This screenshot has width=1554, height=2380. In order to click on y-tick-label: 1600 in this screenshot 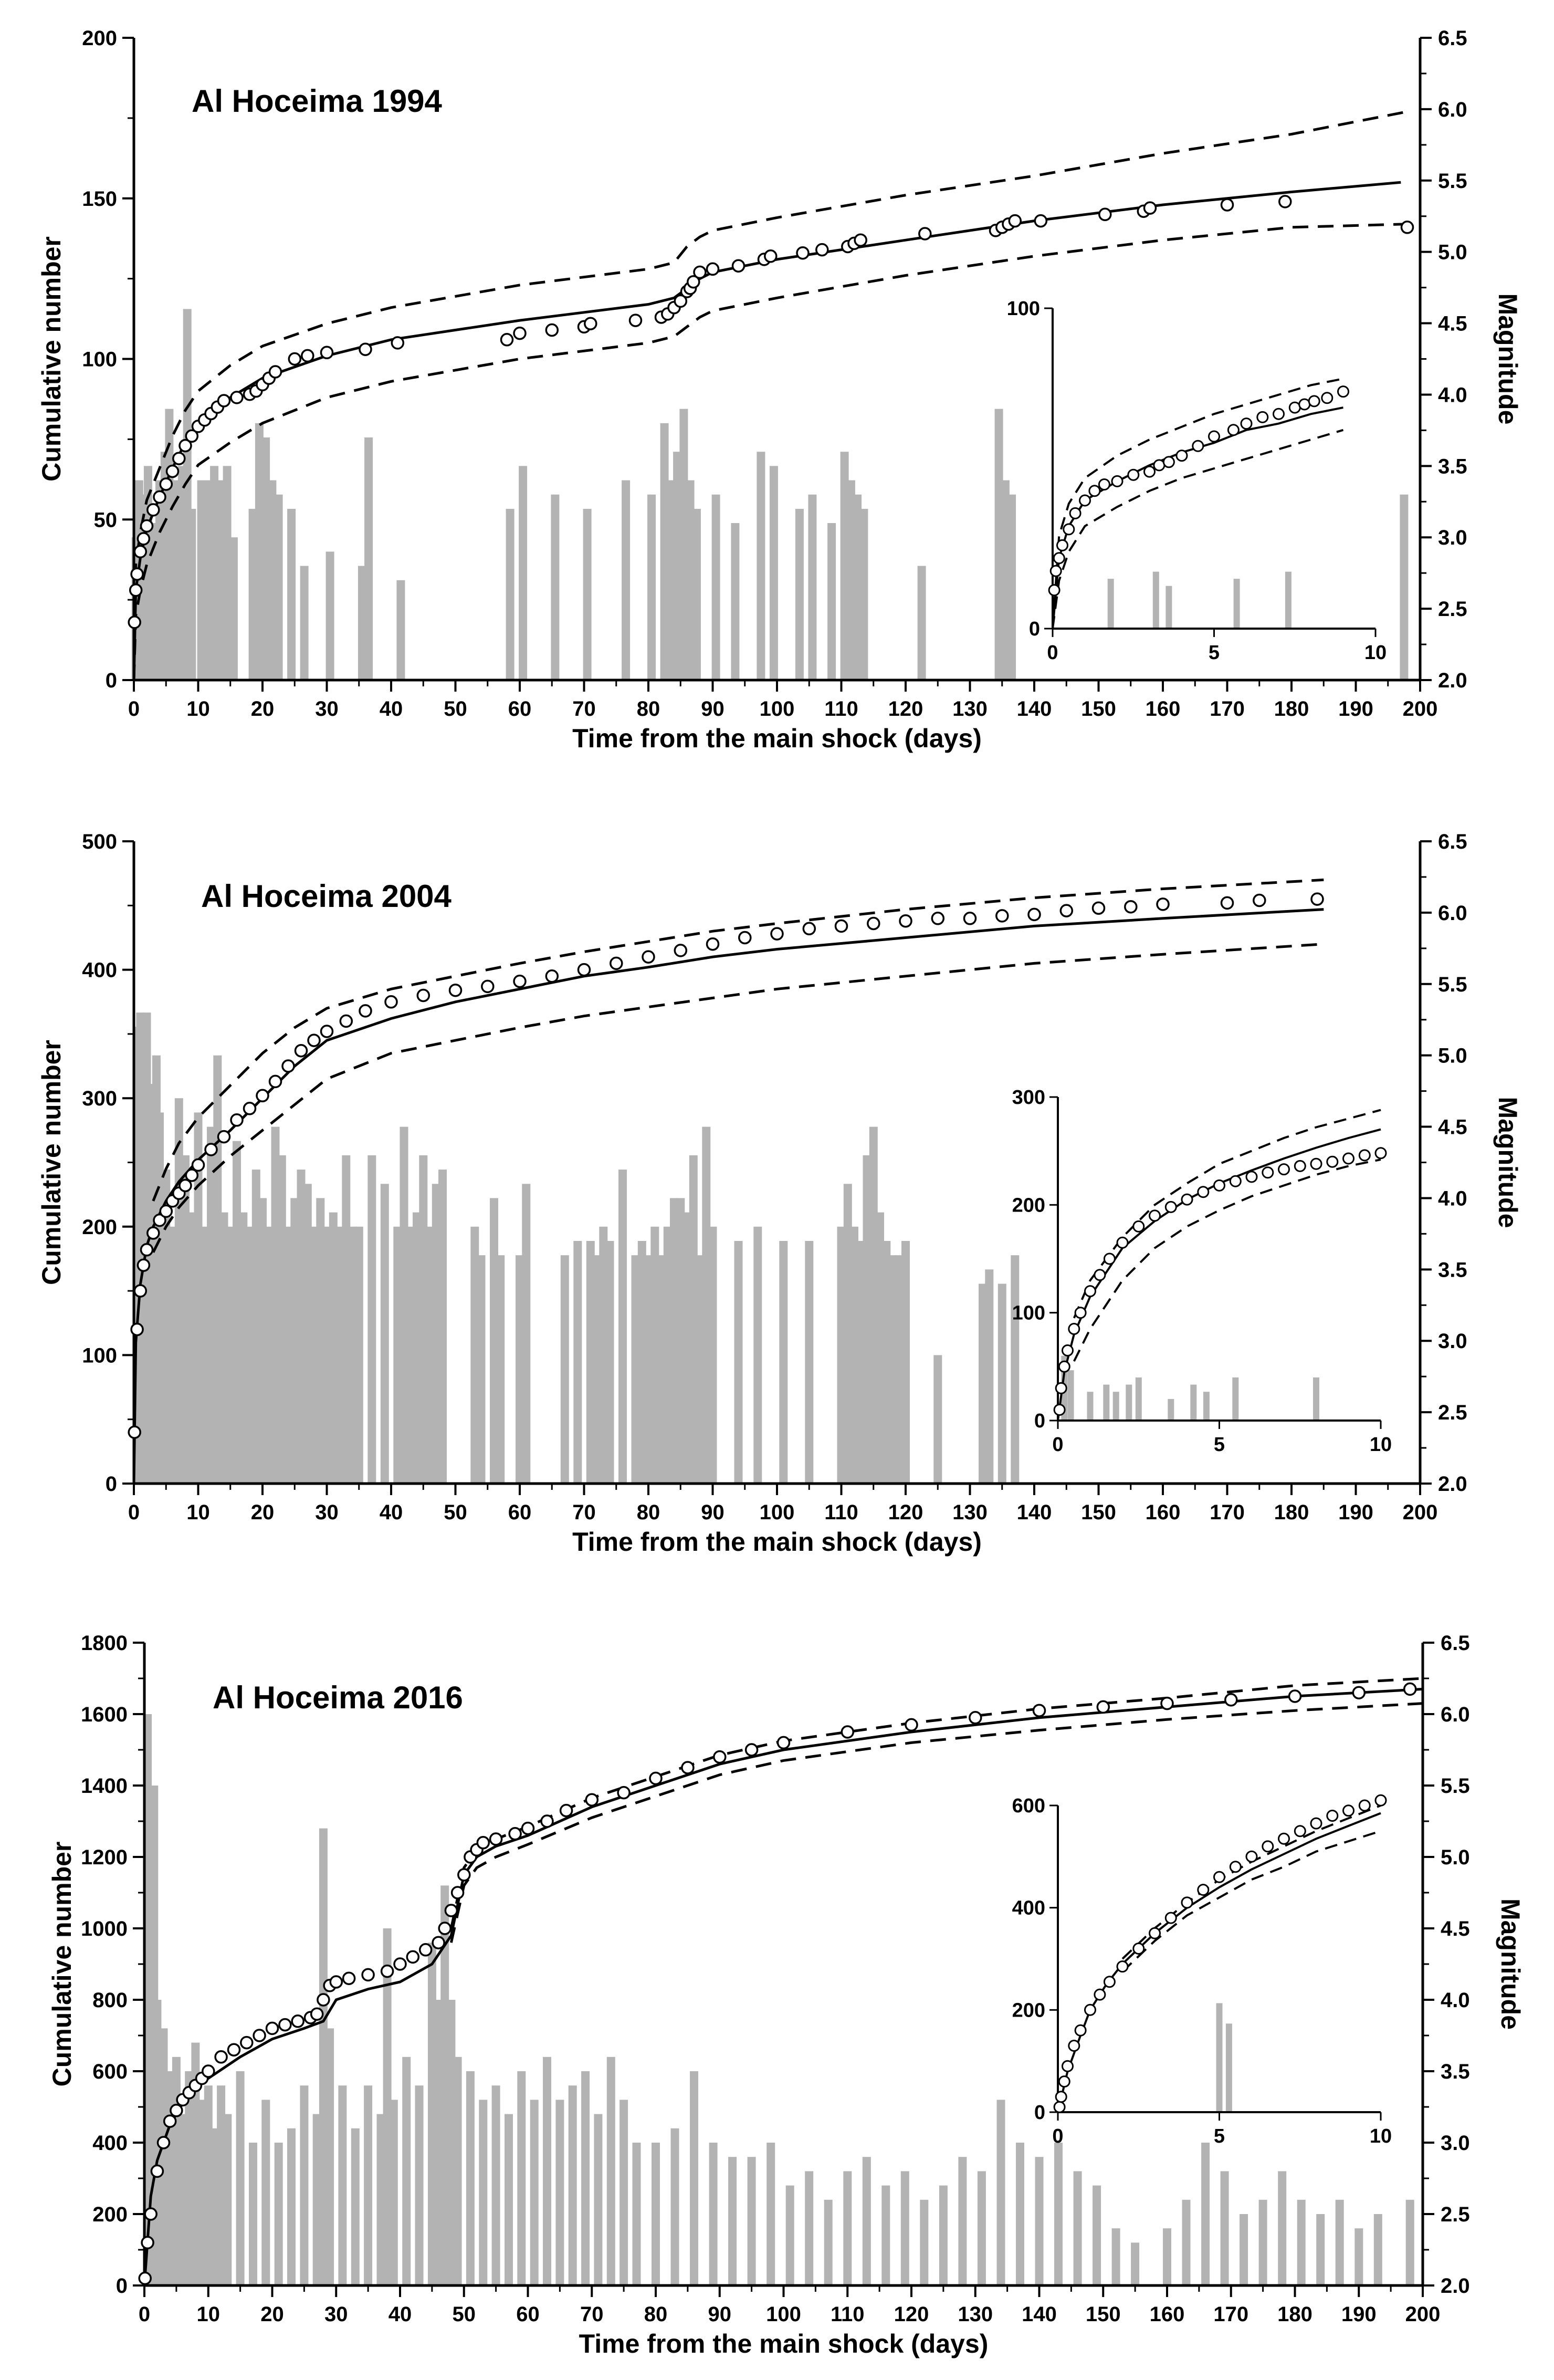, I will do `click(104, 1714)`.